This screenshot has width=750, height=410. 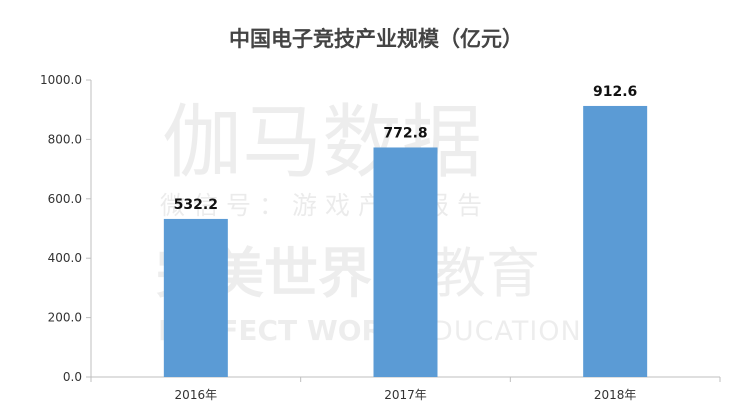 I want to click on watermark-logo-suffix: 教育, so click(x=486, y=273).